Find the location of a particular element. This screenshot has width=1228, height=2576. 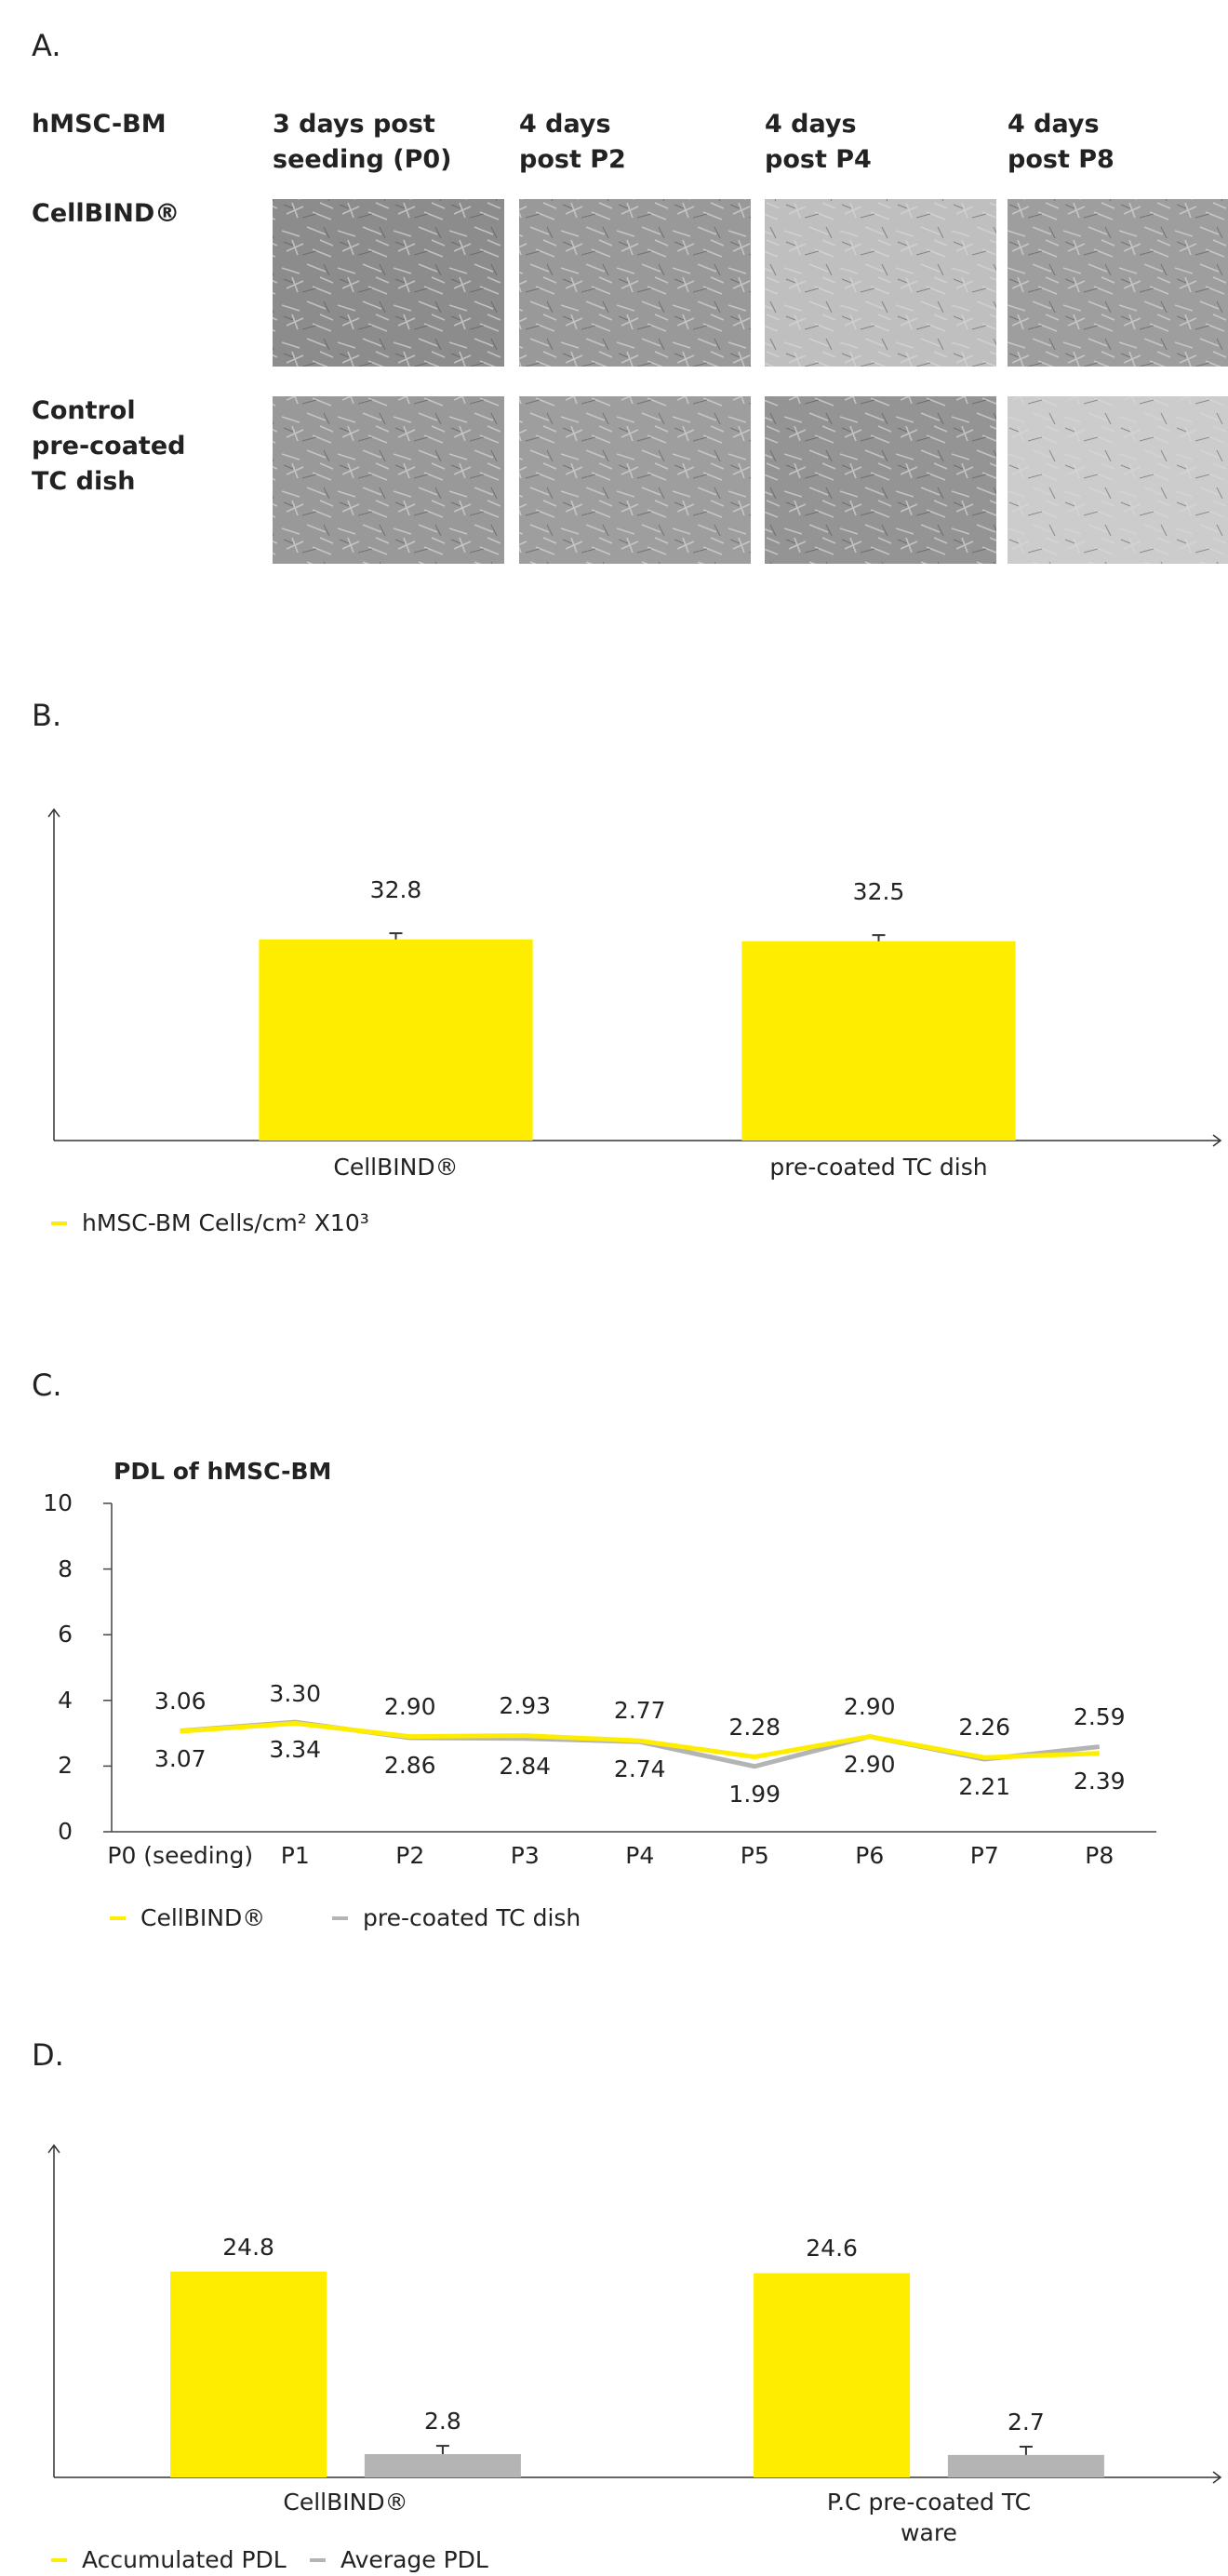

x-tick-label: P2 is located at coordinates (410, 1855).